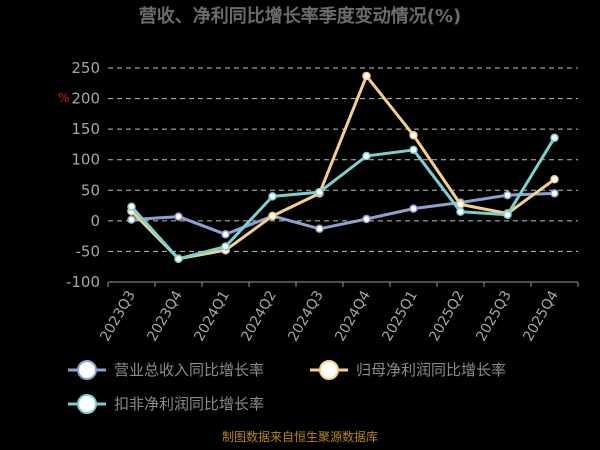  I want to click on x-tick-label: 2024Q2, so click(259, 316).